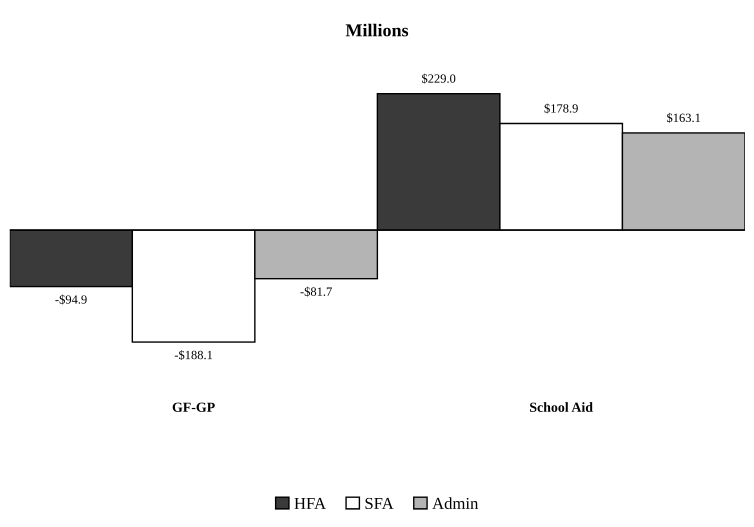 The height and width of the screenshot is (527, 754). Describe the element at coordinates (193, 355) in the screenshot. I see `data-label: -$188.1` at that location.